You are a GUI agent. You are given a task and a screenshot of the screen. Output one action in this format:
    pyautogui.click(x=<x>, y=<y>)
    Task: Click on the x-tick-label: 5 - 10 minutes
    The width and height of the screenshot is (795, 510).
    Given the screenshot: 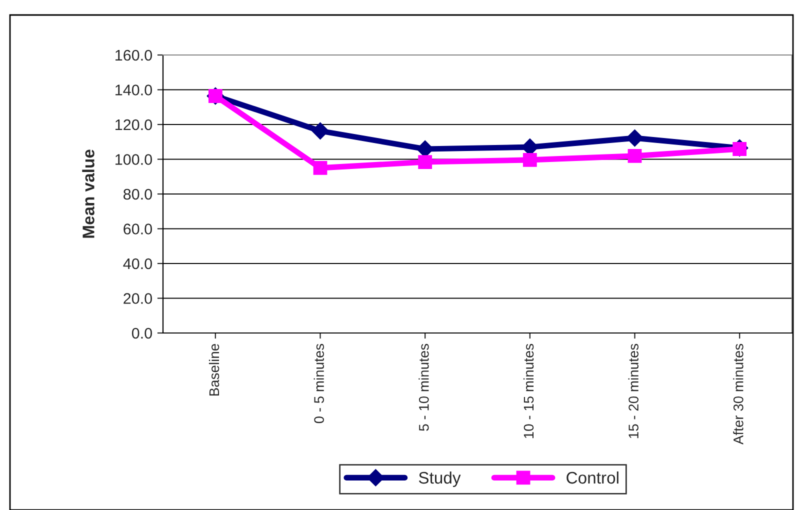 What is the action you would take?
    pyautogui.click(x=423, y=387)
    